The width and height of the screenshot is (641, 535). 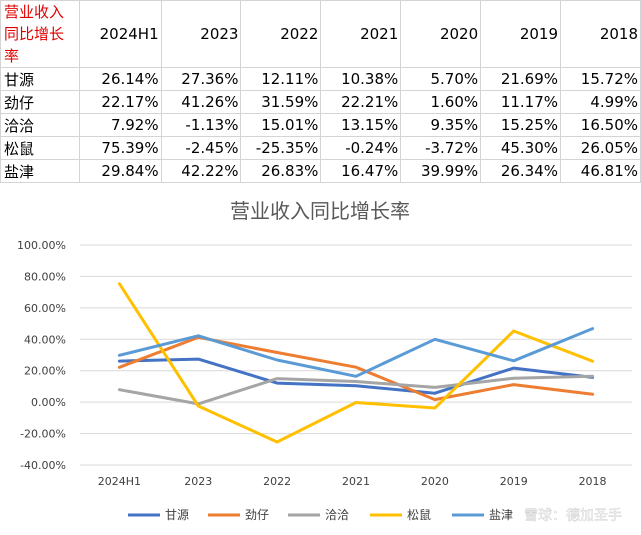 What do you see at coordinates (41, 245) in the screenshot?
I see `y-tick-label: 100.00%` at bounding box center [41, 245].